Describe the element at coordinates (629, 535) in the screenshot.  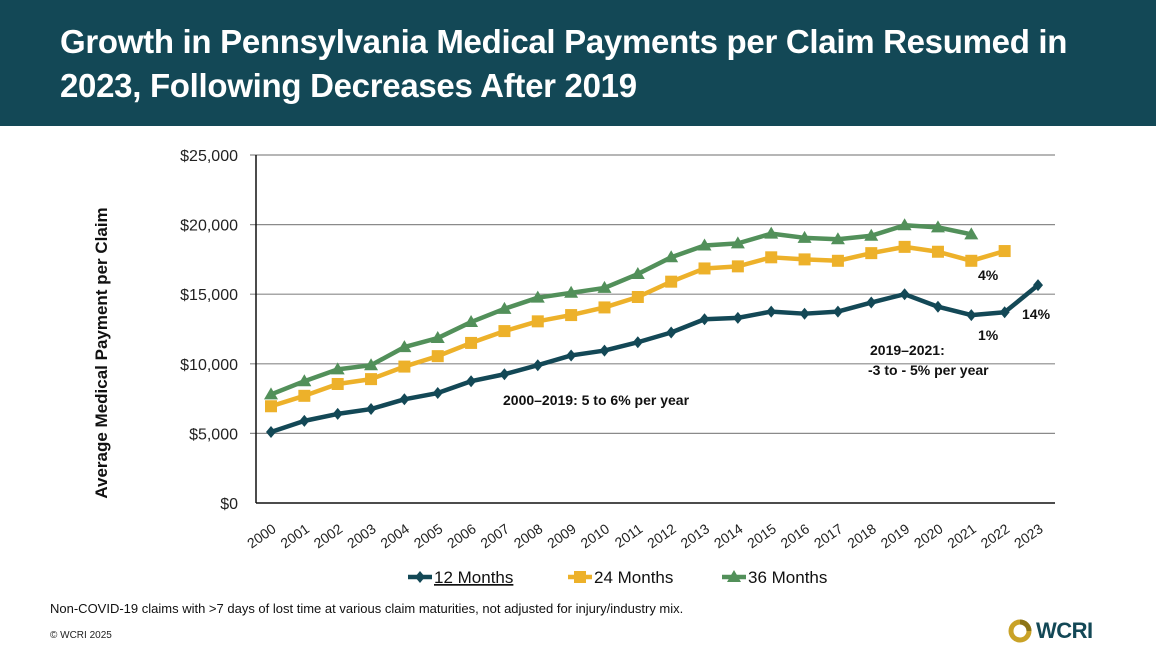
I see `x-tick-label: 2011` at that location.